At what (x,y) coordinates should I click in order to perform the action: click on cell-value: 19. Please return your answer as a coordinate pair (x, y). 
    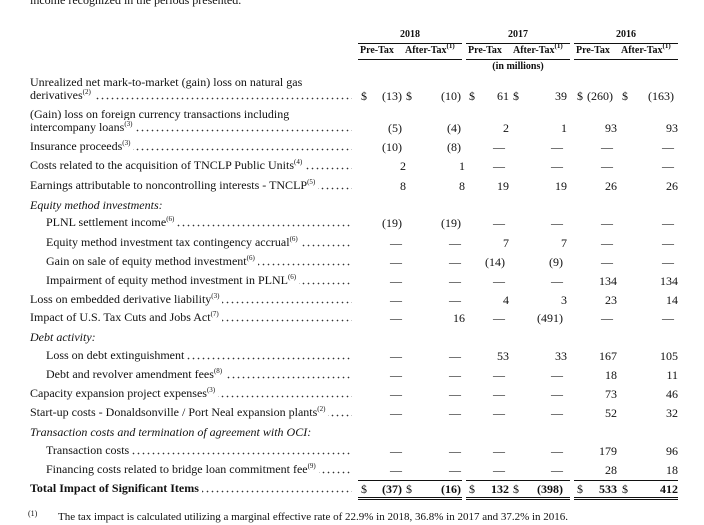
    Looking at the image, I should click on (503, 186).